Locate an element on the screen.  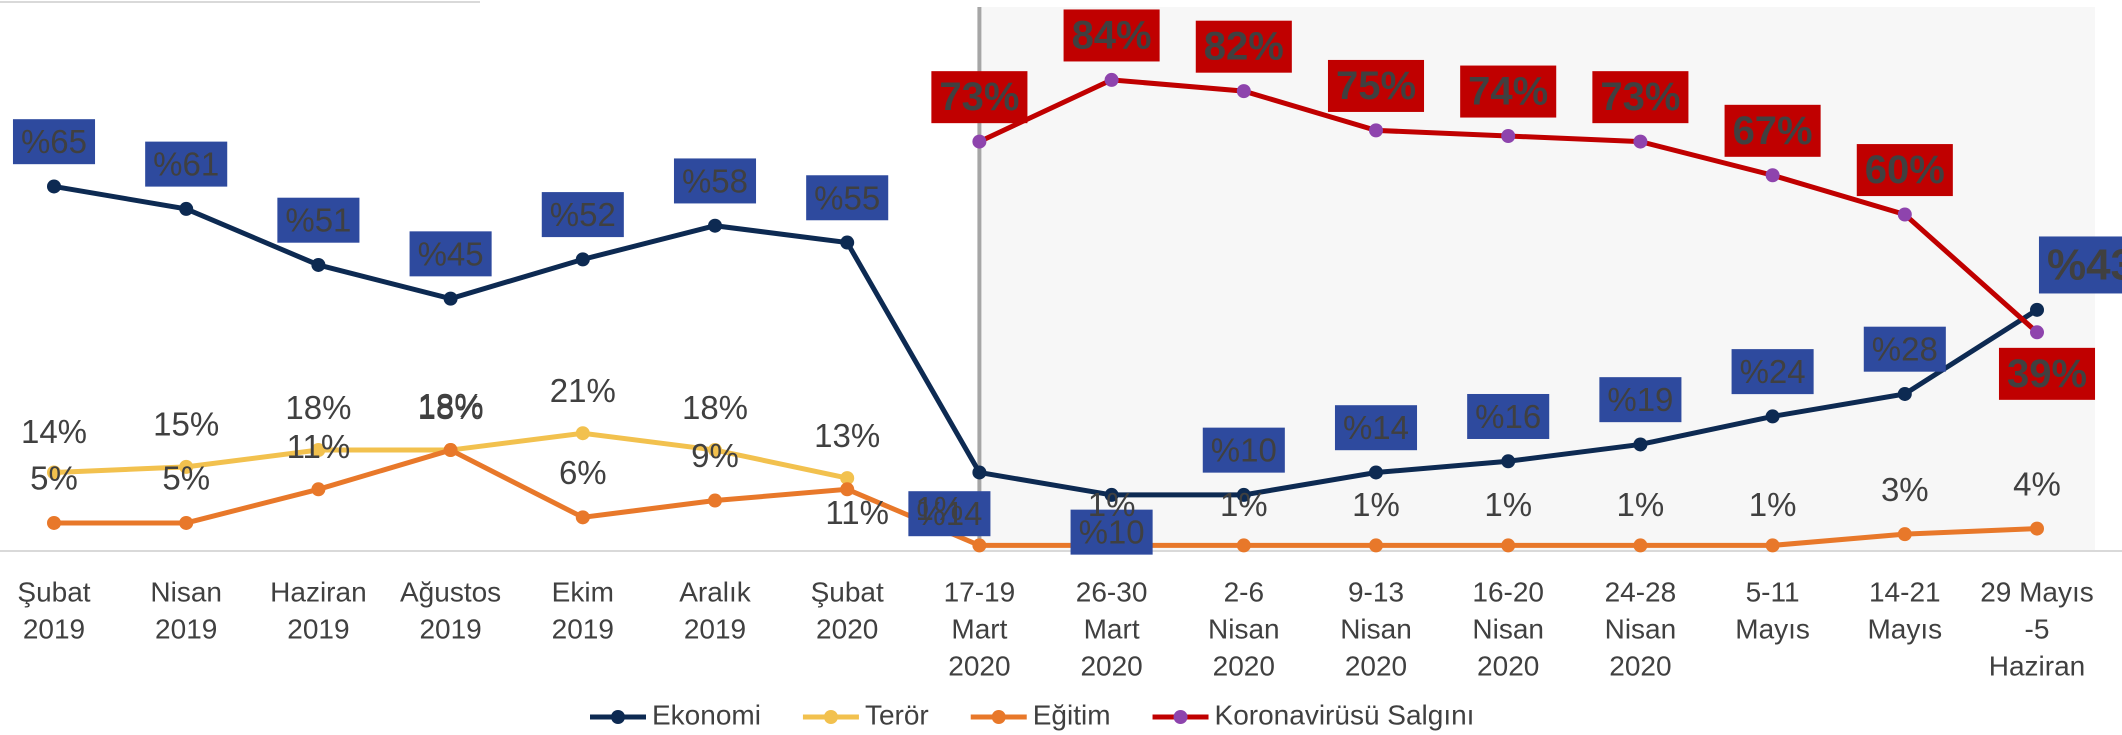
data-label-text: 4% is located at coordinates (2037, 483).